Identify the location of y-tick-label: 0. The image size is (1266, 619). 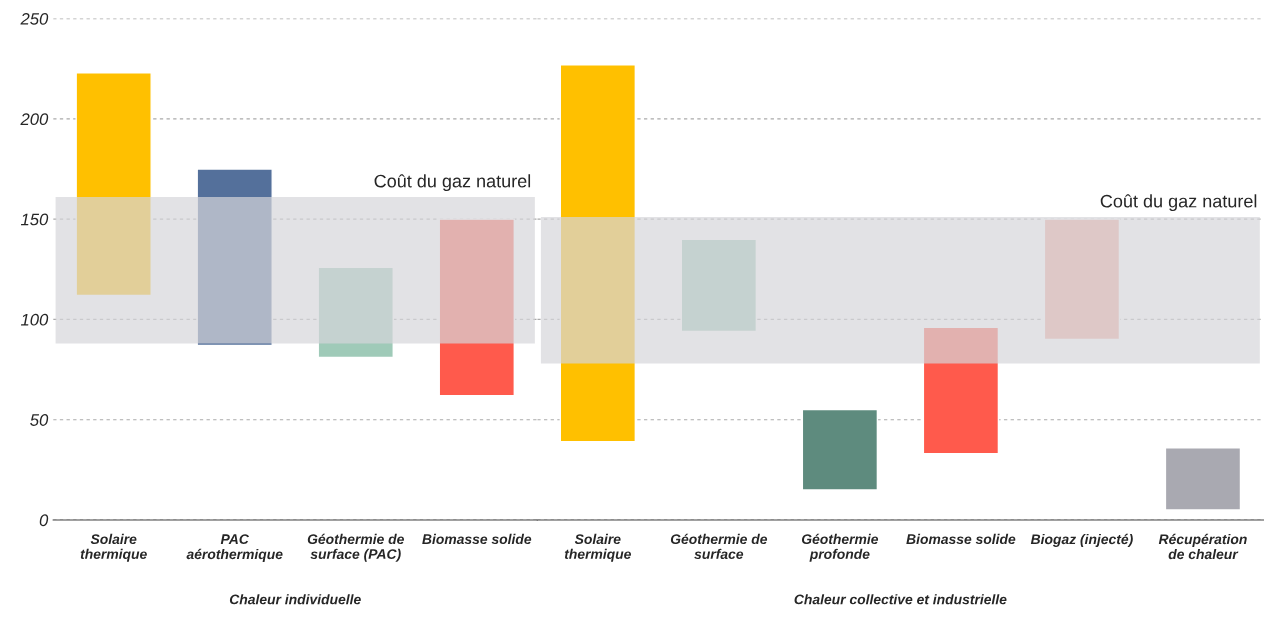
(44, 520).